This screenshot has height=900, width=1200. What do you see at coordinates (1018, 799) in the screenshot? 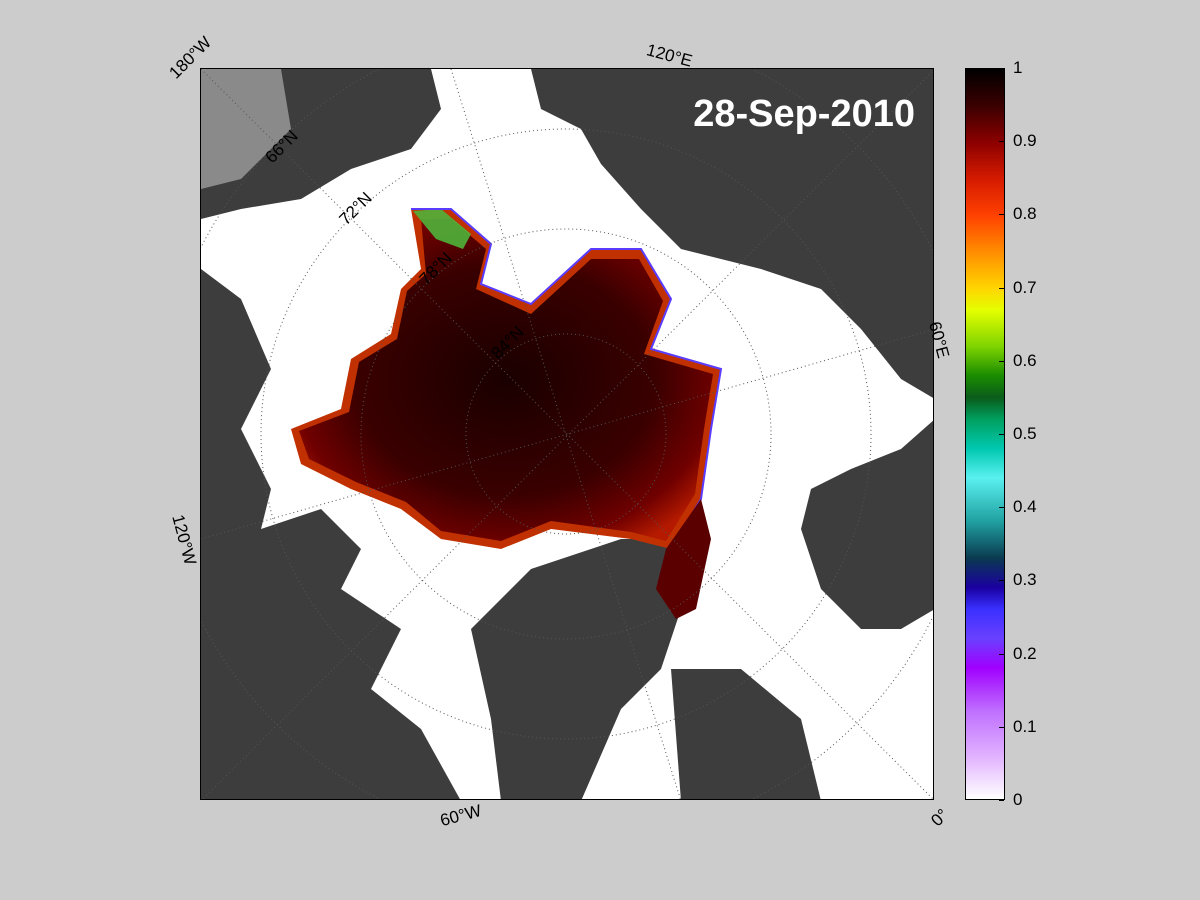
I see `colorbar-tick-label: 0` at bounding box center [1018, 799].